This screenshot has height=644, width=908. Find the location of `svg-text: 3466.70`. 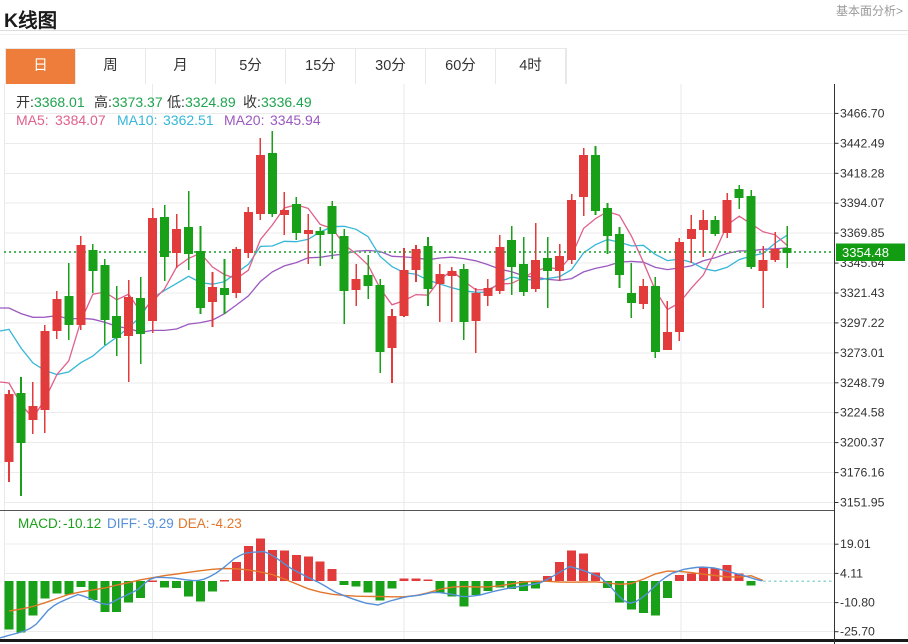

svg-text: 3466.70 is located at coordinates (862, 113).